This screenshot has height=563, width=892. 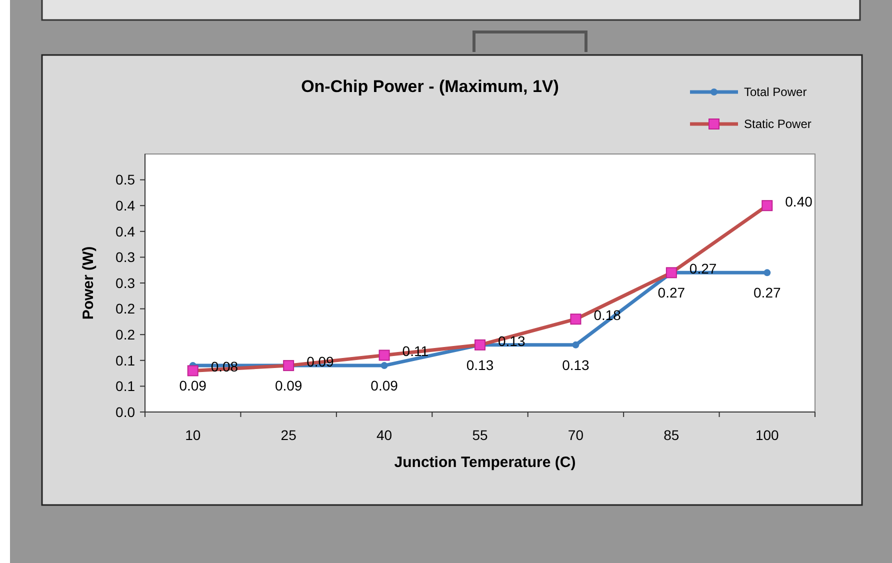 What do you see at coordinates (799, 202) in the screenshot?
I see `data-label: 0.40` at bounding box center [799, 202].